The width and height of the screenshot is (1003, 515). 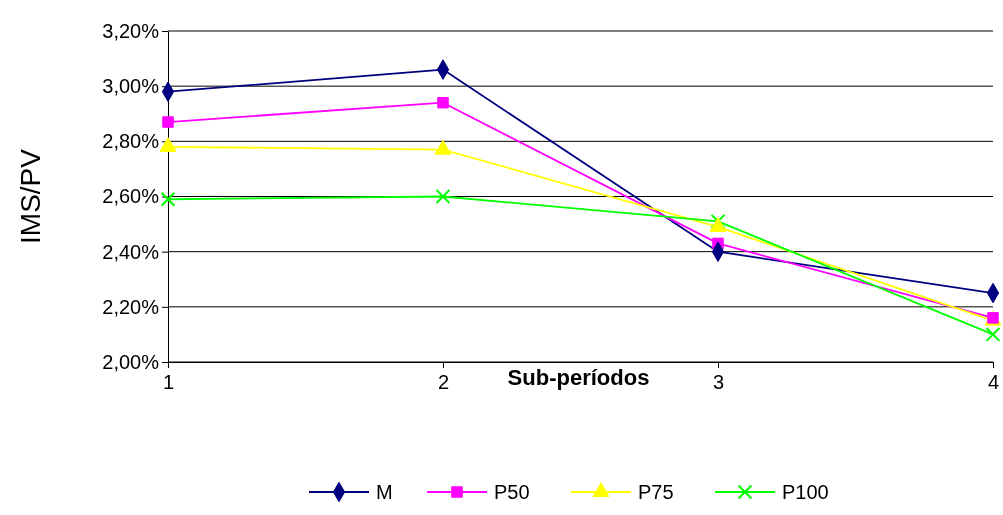 I want to click on x-tick-label: 3, so click(x=718, y=382).